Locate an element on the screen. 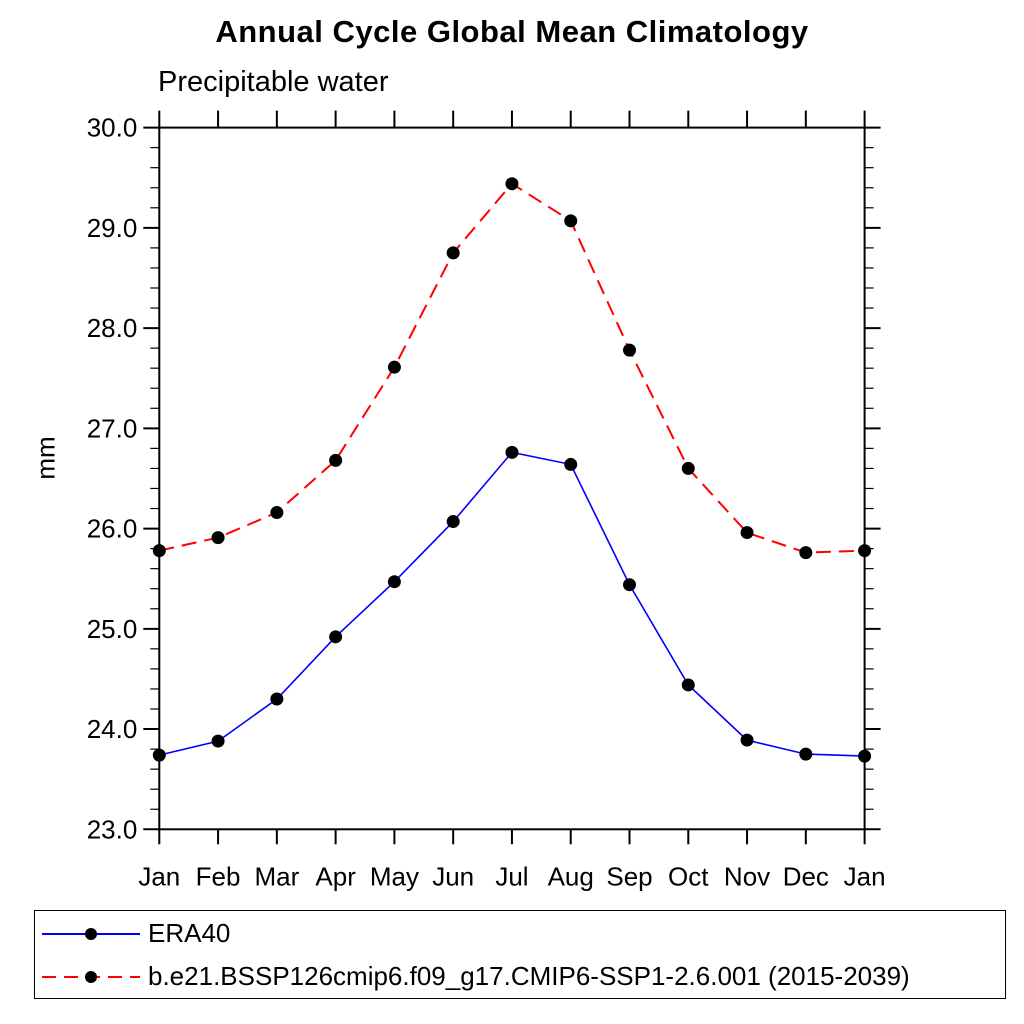  legend-sample-solid-line is located at coordinates (91, 933).